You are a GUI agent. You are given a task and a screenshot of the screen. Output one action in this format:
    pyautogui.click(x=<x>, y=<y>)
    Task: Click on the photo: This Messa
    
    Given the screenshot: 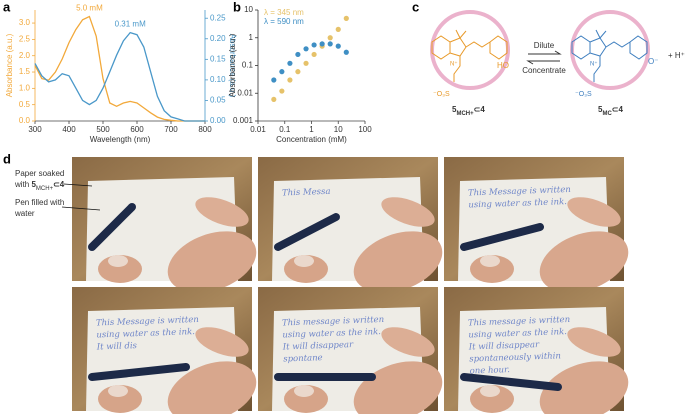 What is the action you would take?
    pyautogui.click(x=350, y=225)
    